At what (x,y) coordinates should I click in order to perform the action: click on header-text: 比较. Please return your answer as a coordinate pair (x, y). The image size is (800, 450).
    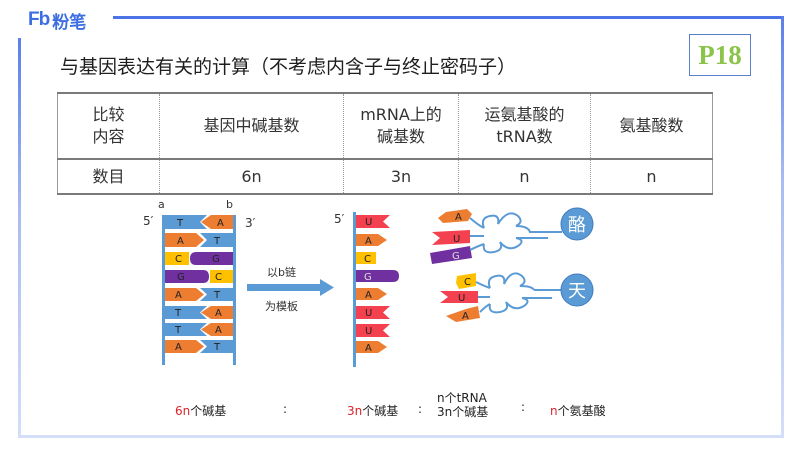
    Looking at the image, I should click on (108, 114).